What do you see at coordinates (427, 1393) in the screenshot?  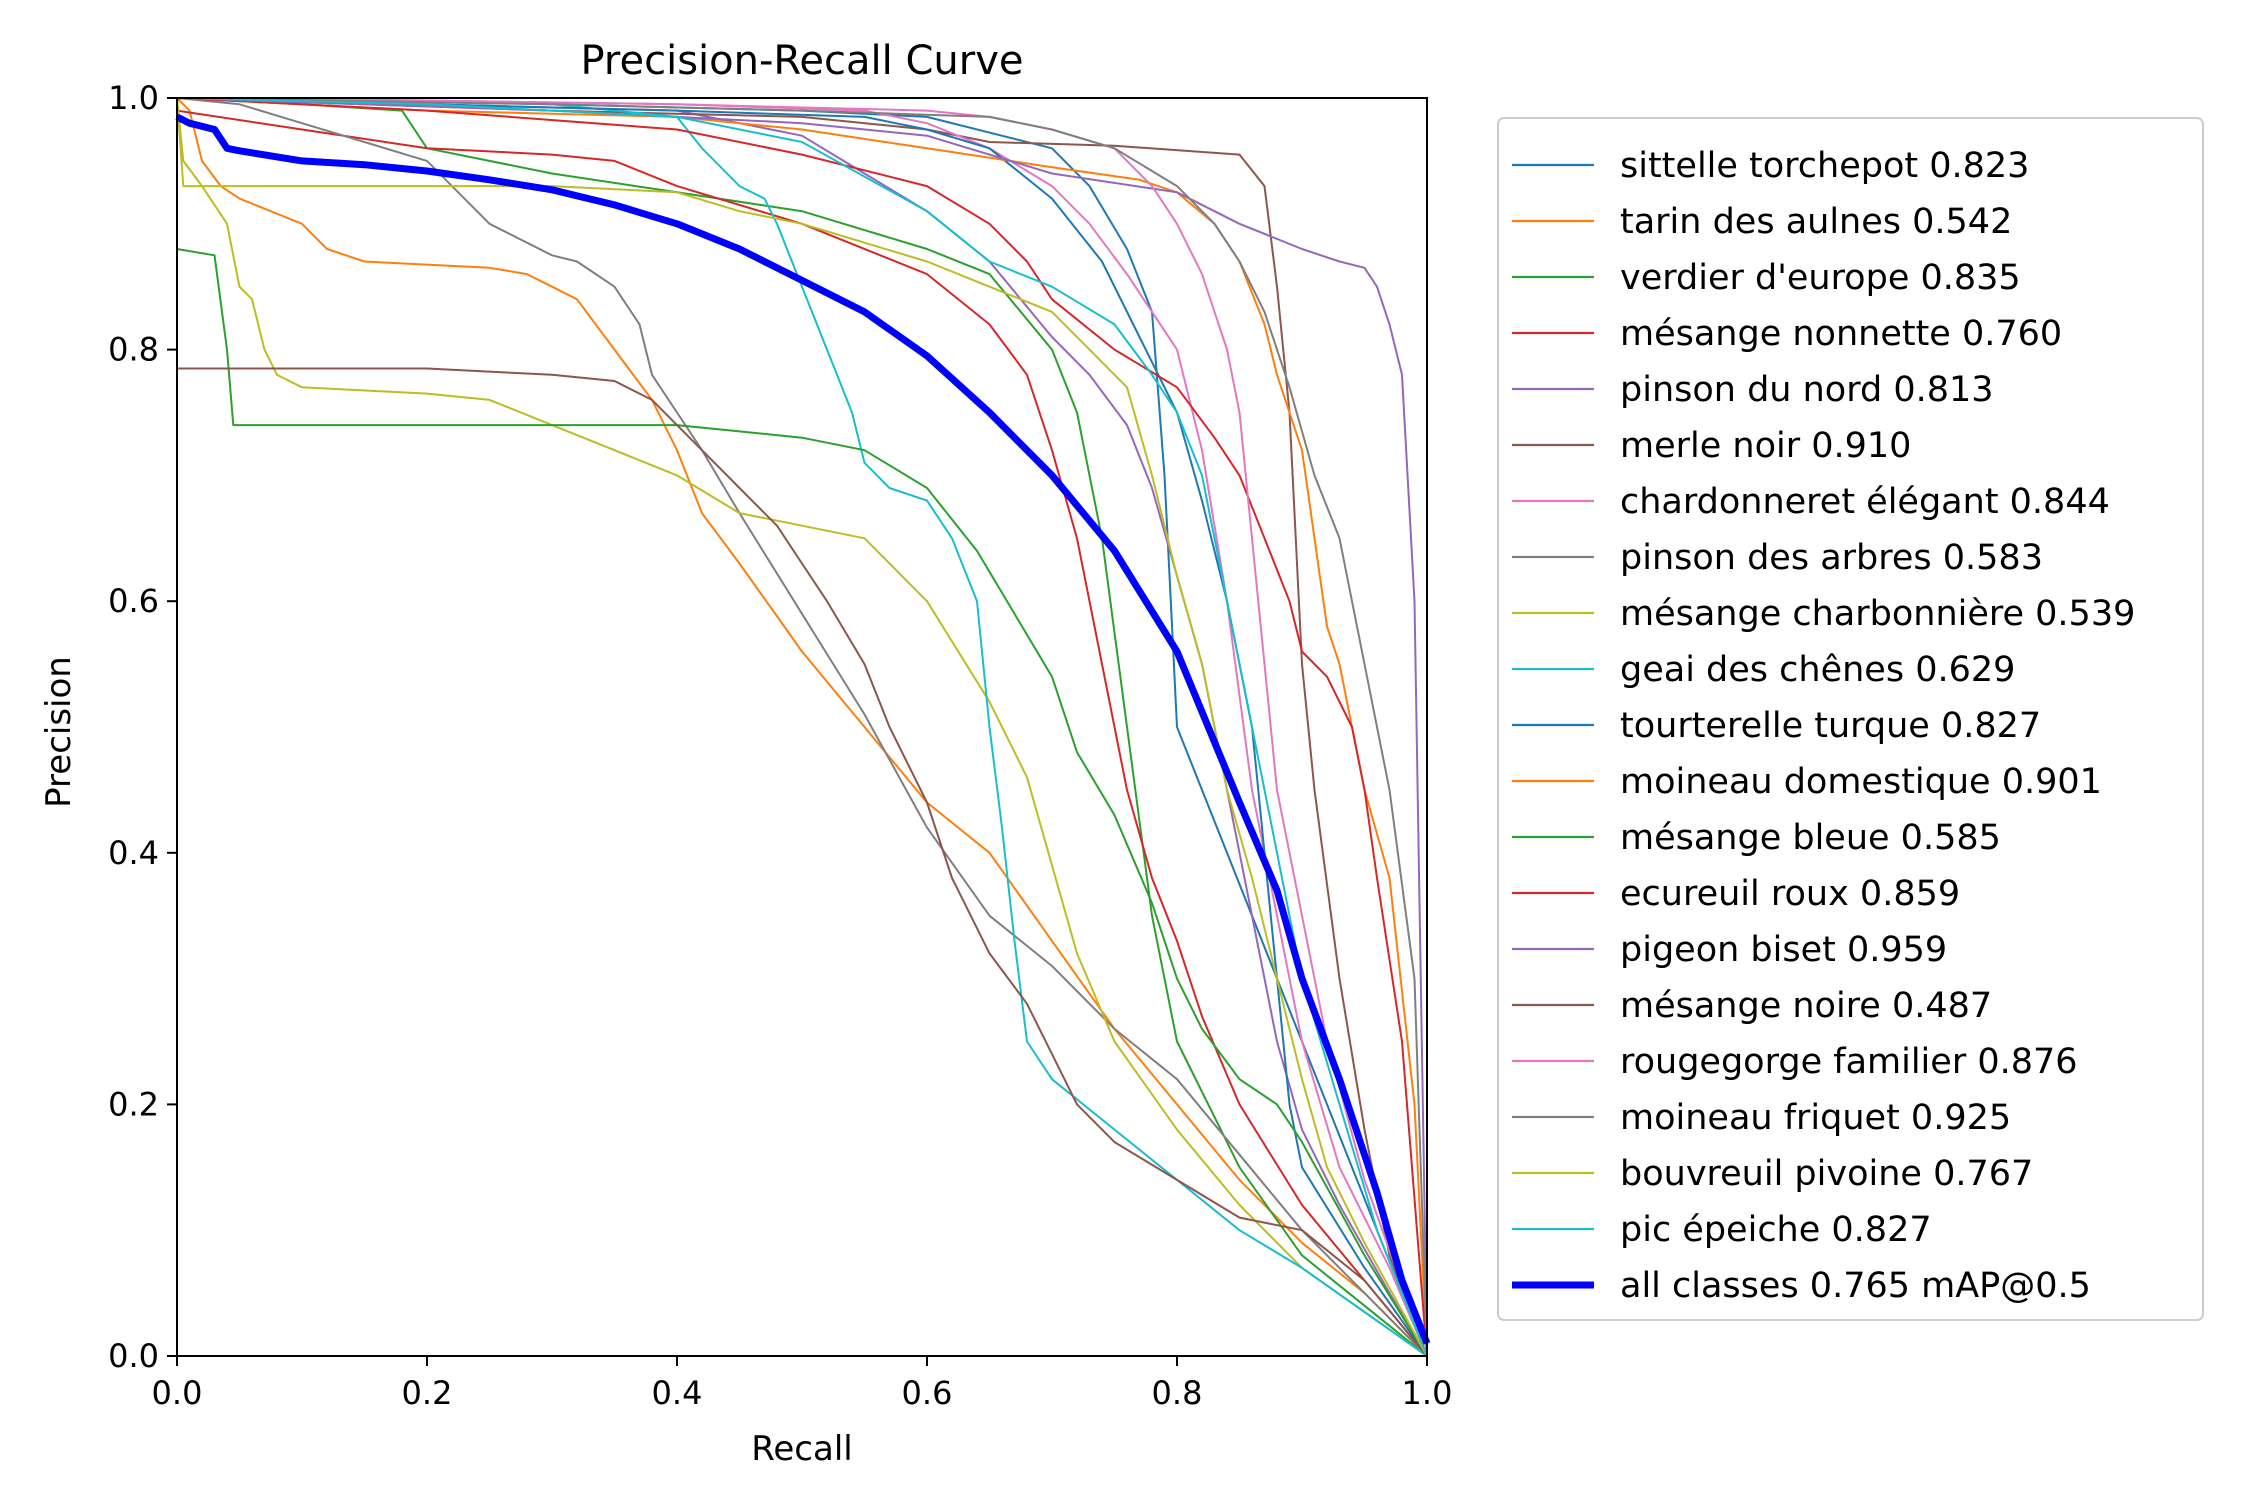 I see `x-tick-label: 0.2` at bounding box center [427, 1393].